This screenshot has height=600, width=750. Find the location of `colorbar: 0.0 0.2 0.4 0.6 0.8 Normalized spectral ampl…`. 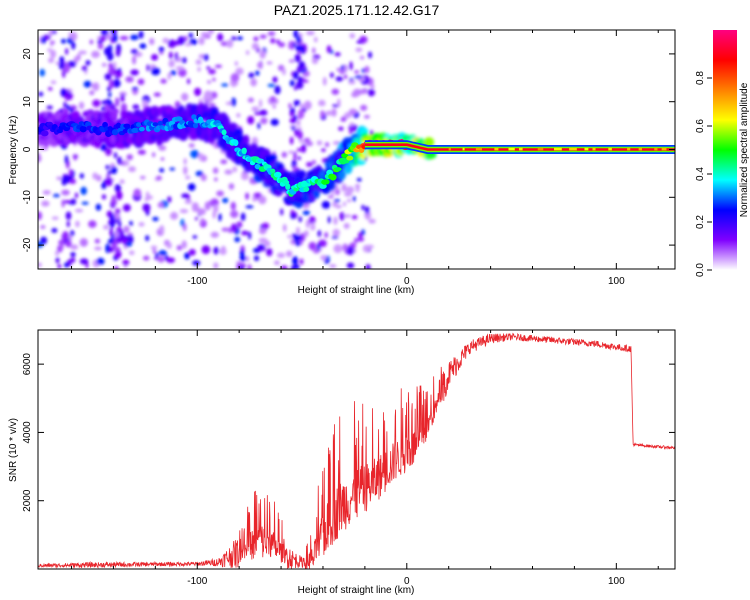

colorbar: 0.0 0.2 0.4 0.6 0.8 Normalized spectral ampl… is located at coordinates (722, 153).